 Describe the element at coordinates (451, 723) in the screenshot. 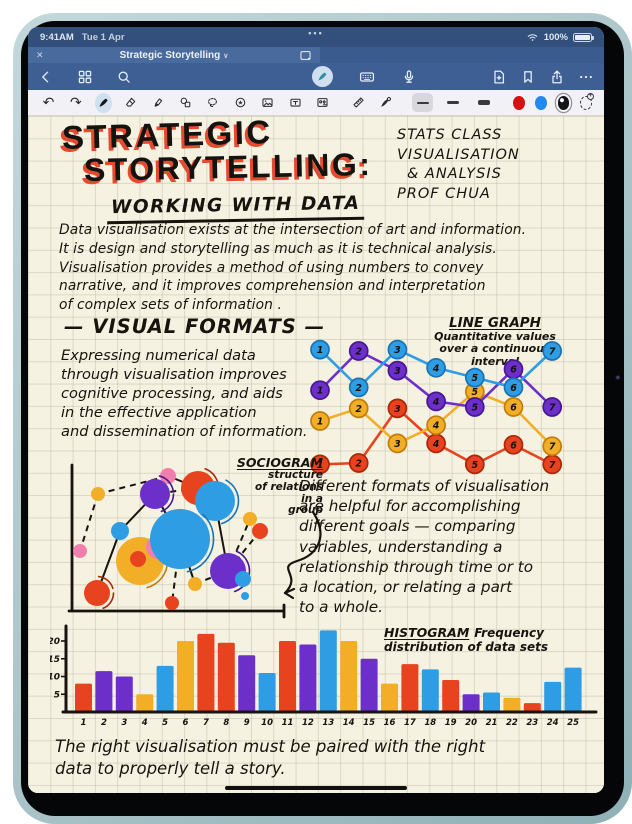

I see `svg-text: 19` at that location.